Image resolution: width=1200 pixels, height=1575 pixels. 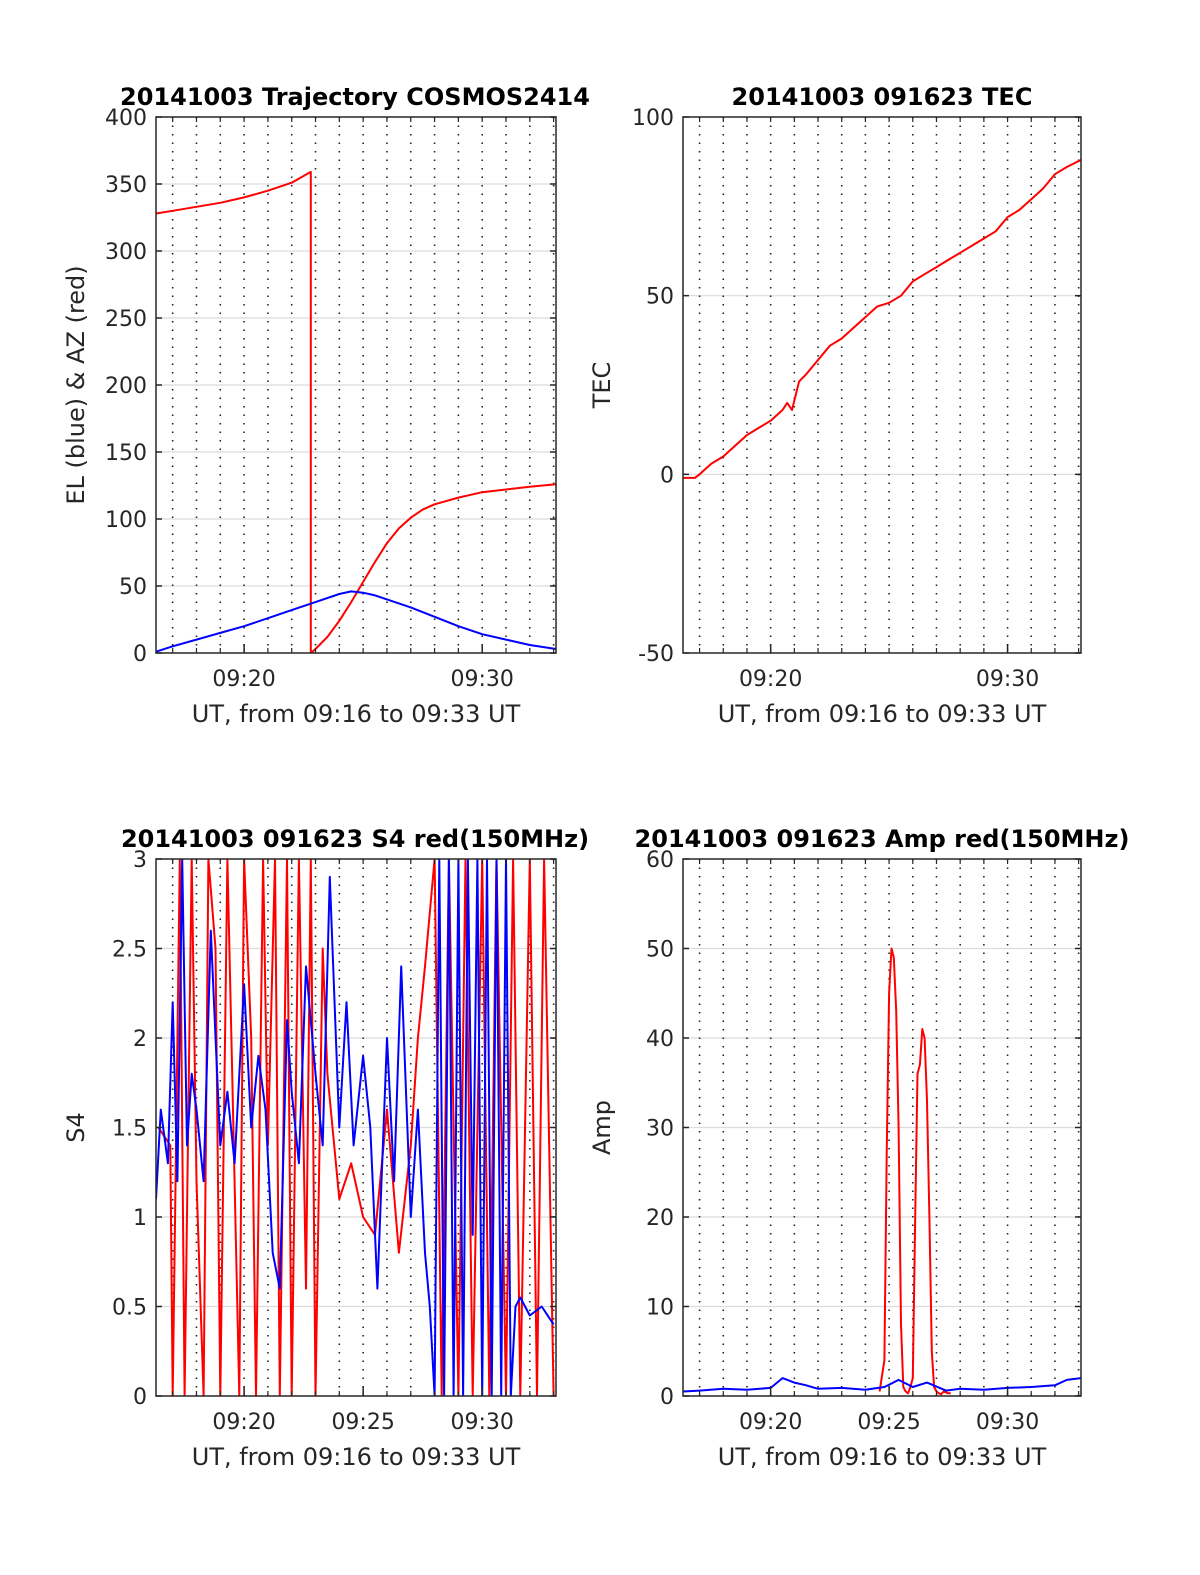 What do you see at coordinates (129, 1129) in the screenshot?
I see `y-tick-label: 1.5` at bounding box center [129, 1129].